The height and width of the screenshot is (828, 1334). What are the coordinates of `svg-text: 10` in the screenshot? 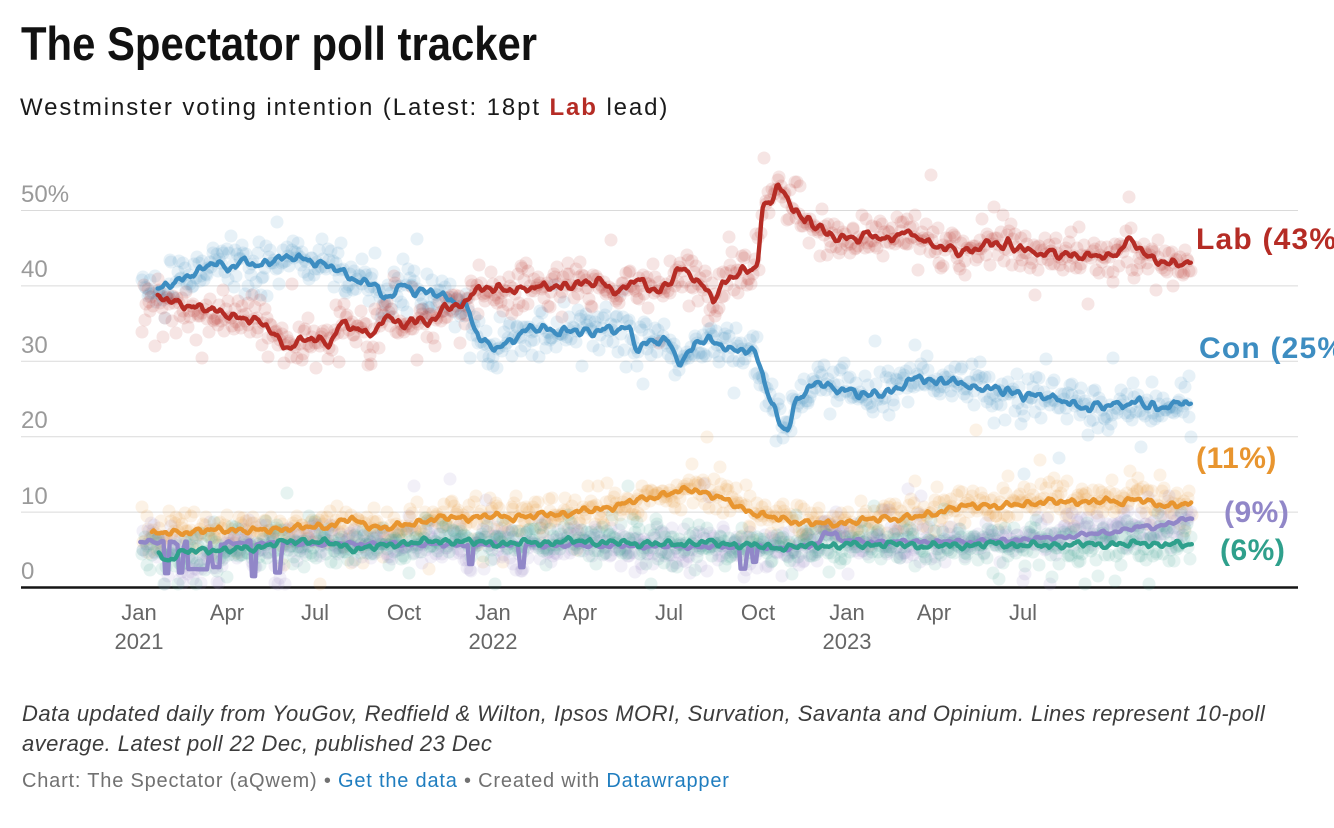 It's located at (34, 496).